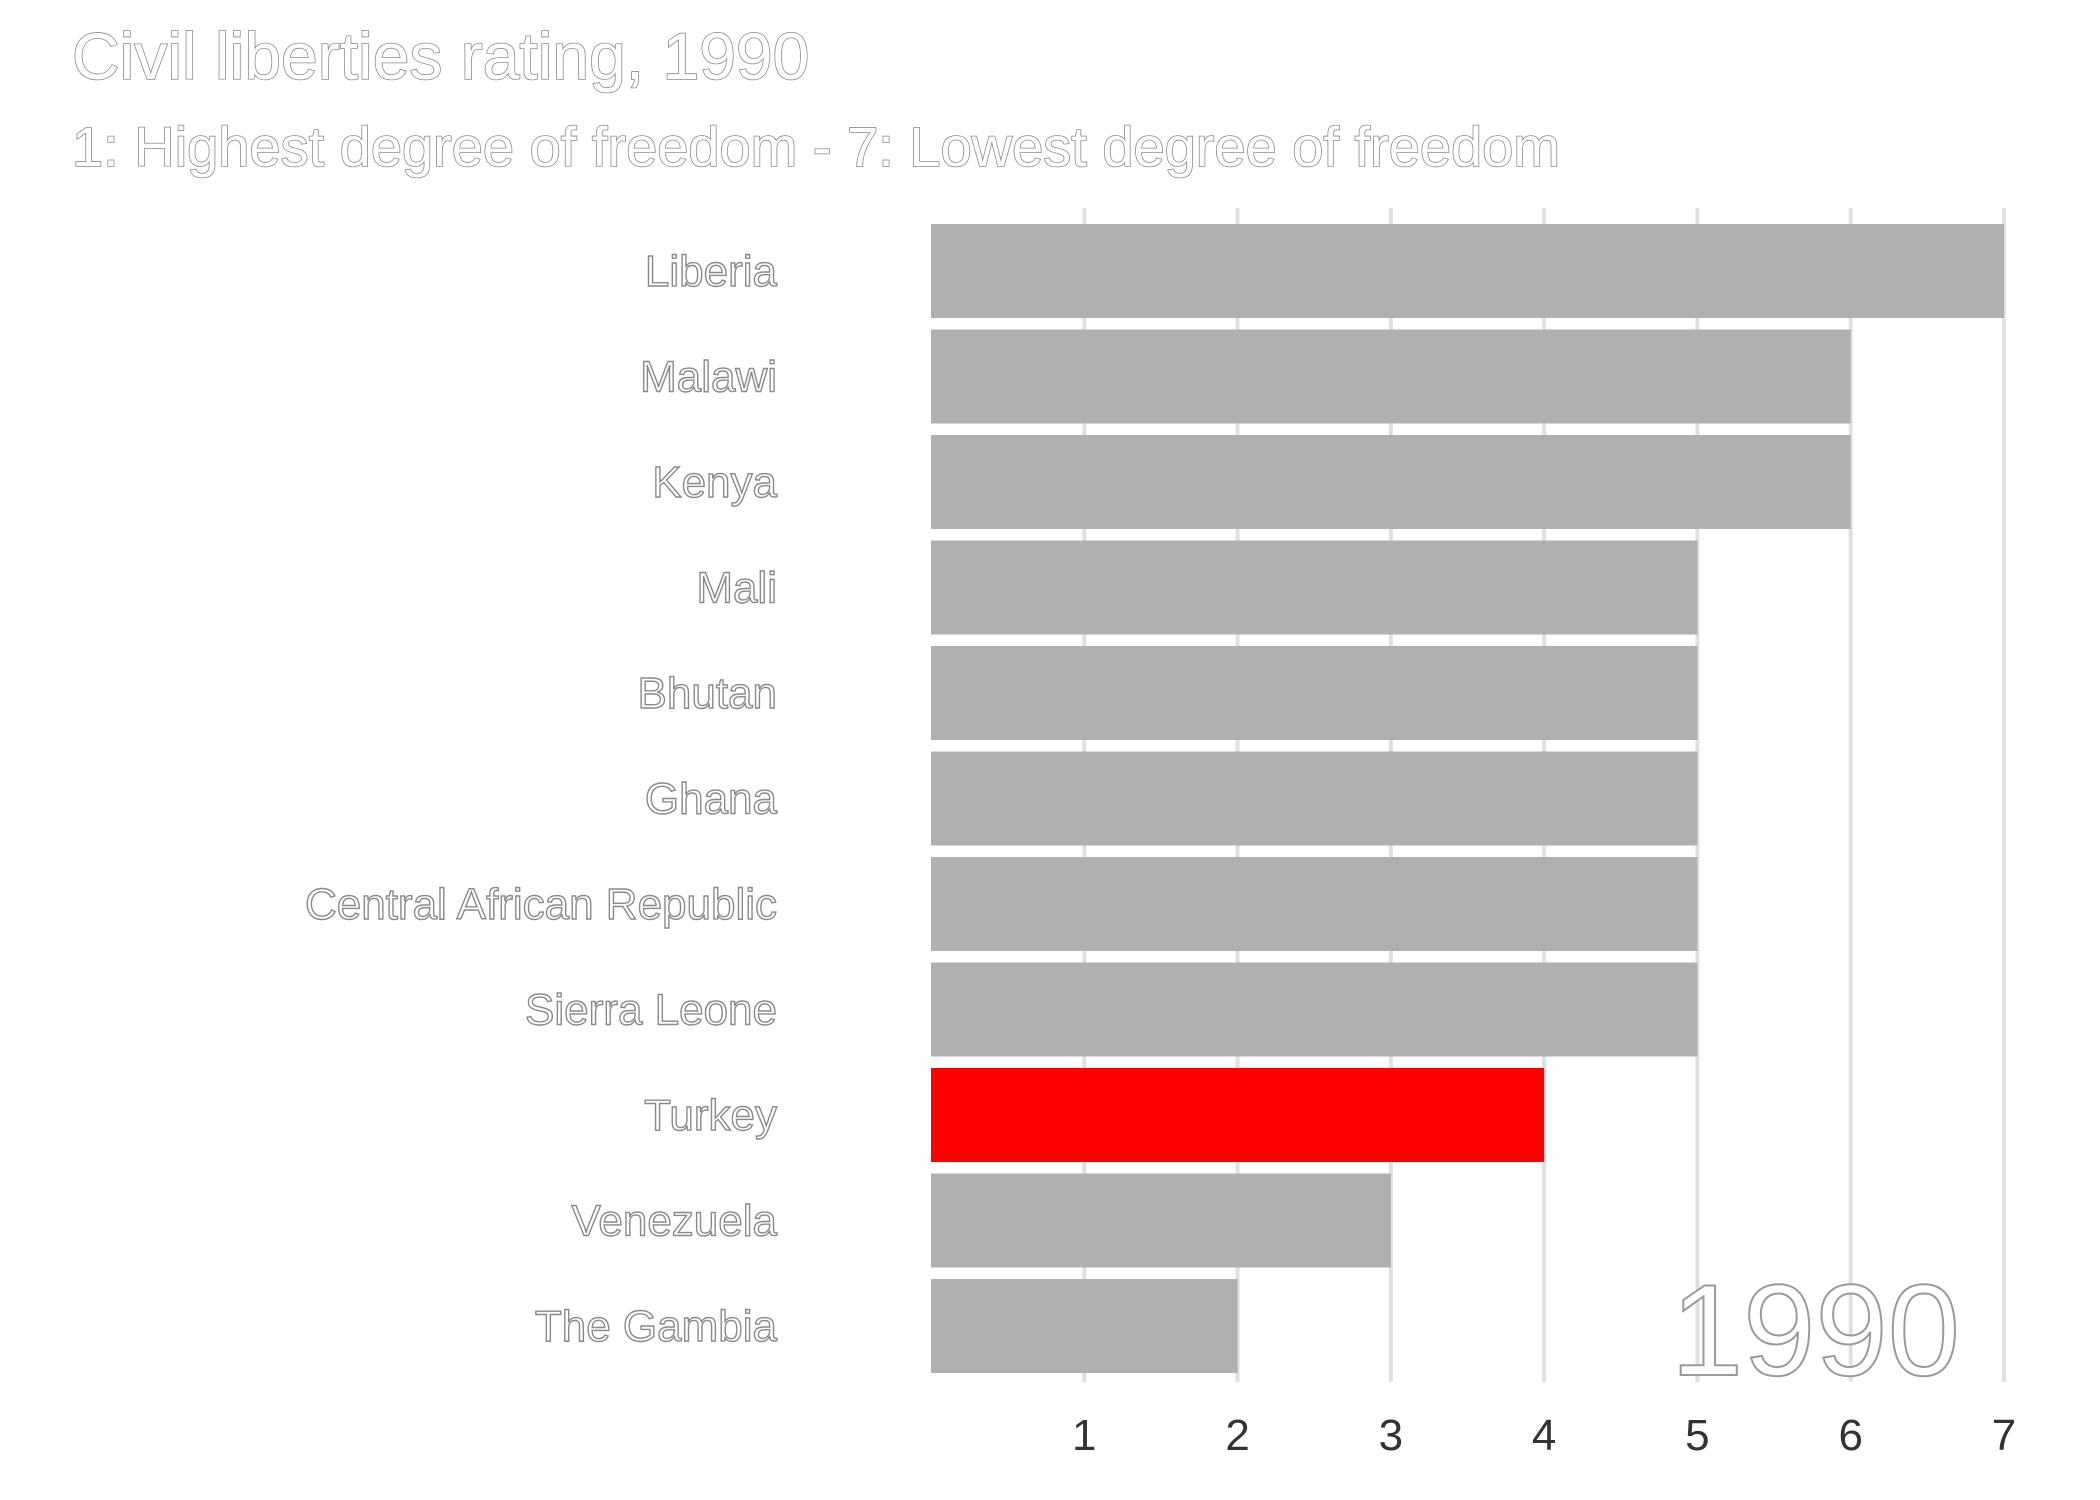 The image size is (2100, 1500). I want to click on bar-turkey, so click(1238, 1115).